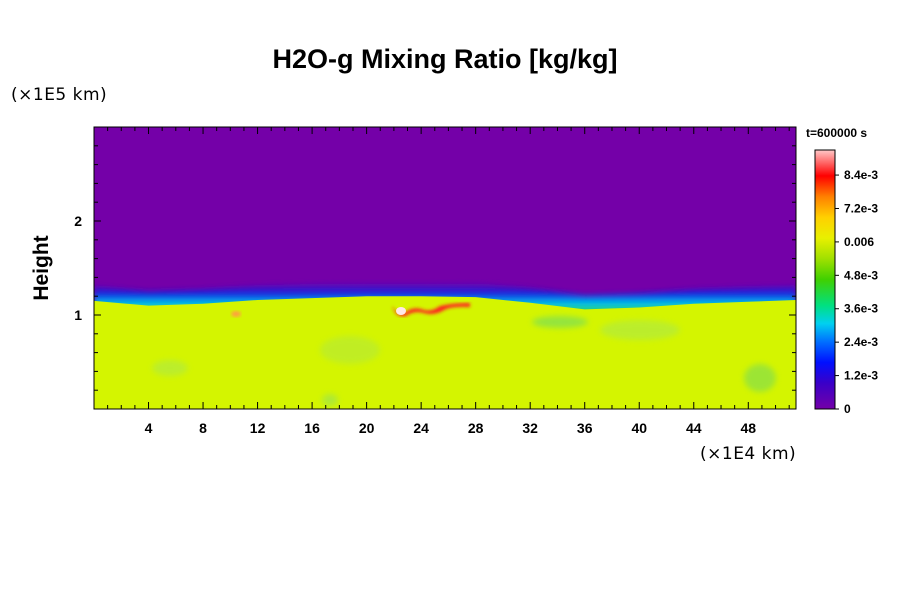 Image resolution: width=900 pixels, height=600 pixels. I want to click on colorbar-gradient, so click(825, 279).